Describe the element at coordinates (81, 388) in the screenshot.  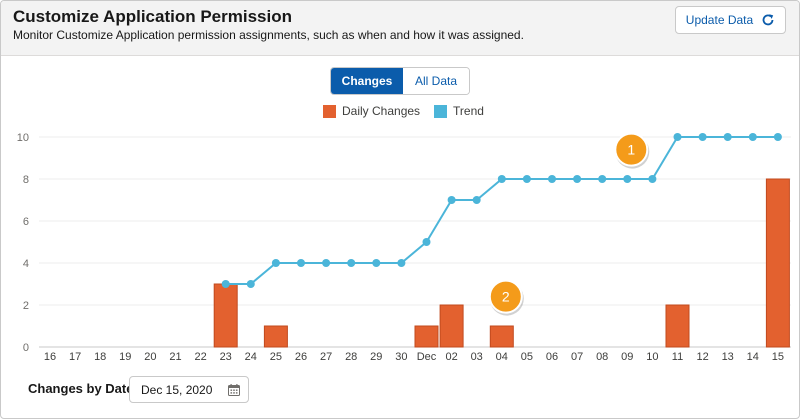
I see `changes-by-date-label: Changes by Date` at that location.